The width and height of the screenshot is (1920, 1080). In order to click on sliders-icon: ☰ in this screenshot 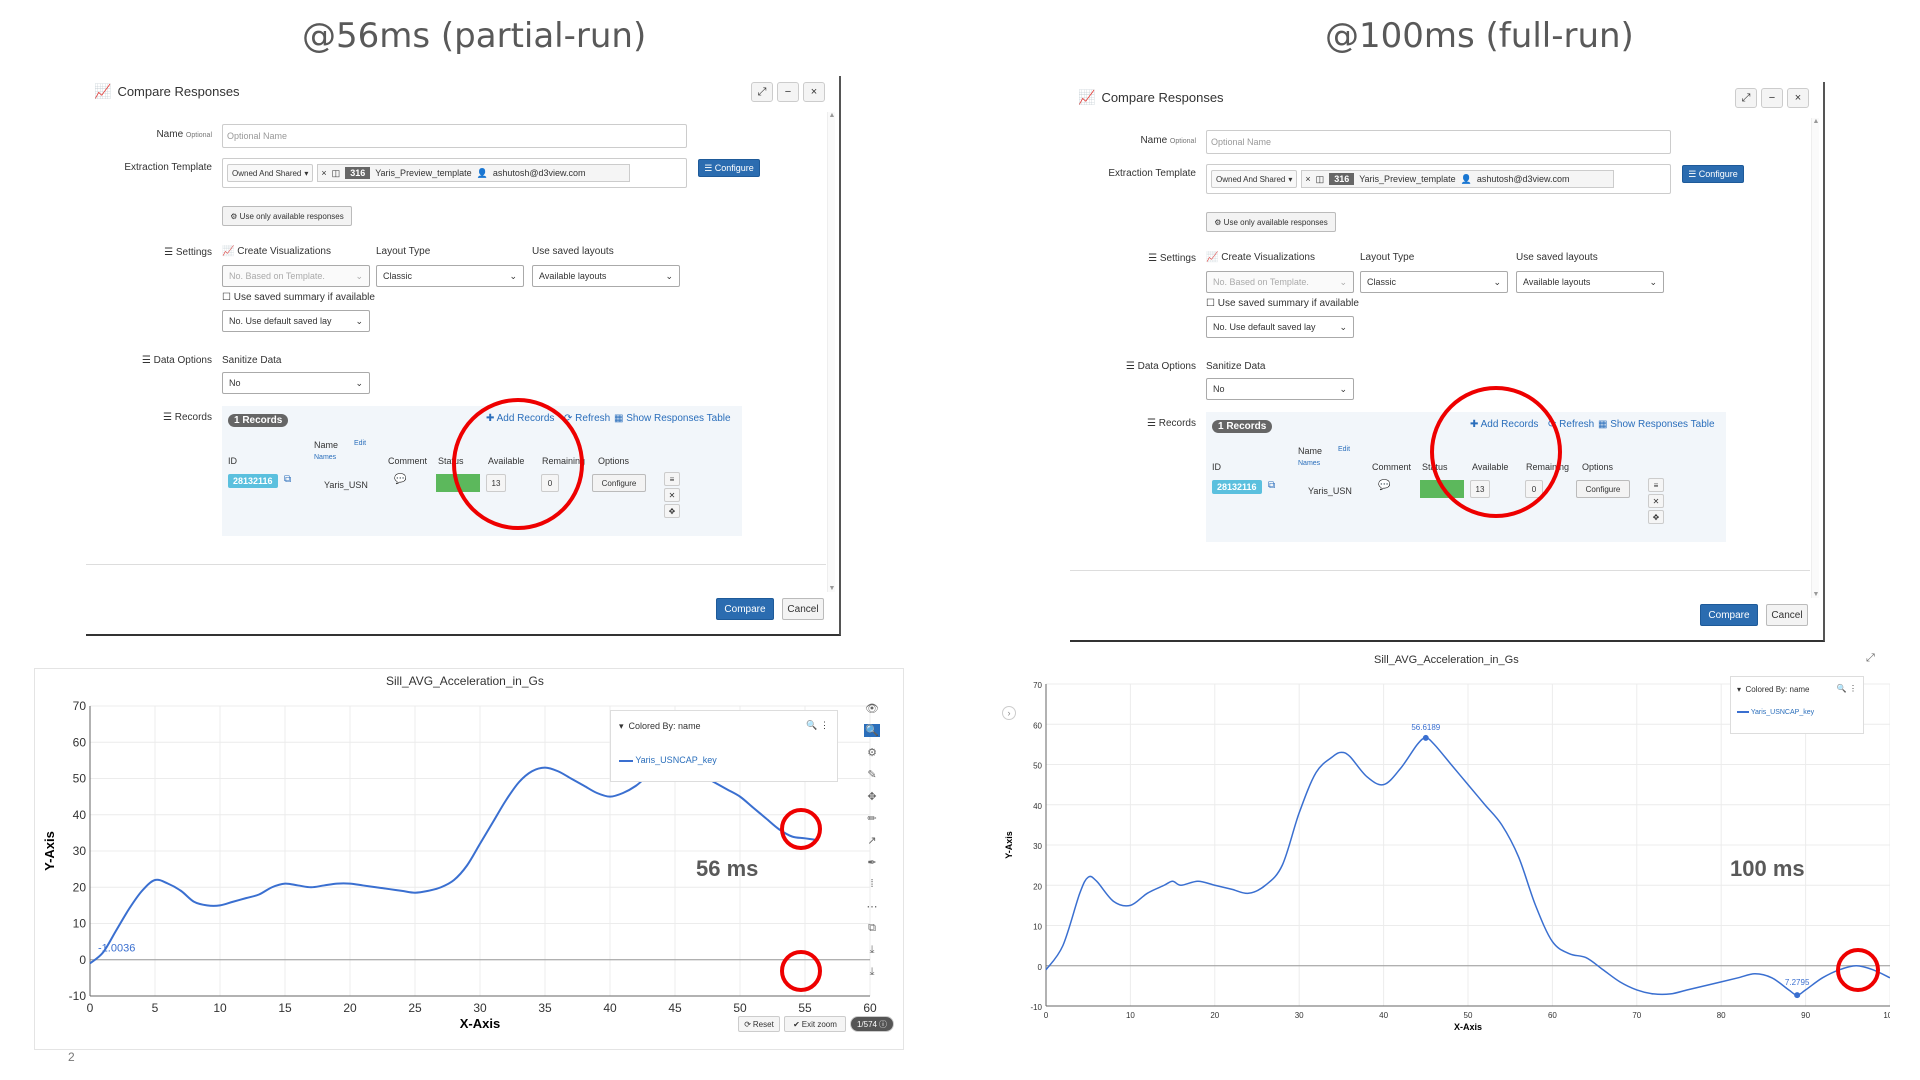, I will do `click(709, 167)`.